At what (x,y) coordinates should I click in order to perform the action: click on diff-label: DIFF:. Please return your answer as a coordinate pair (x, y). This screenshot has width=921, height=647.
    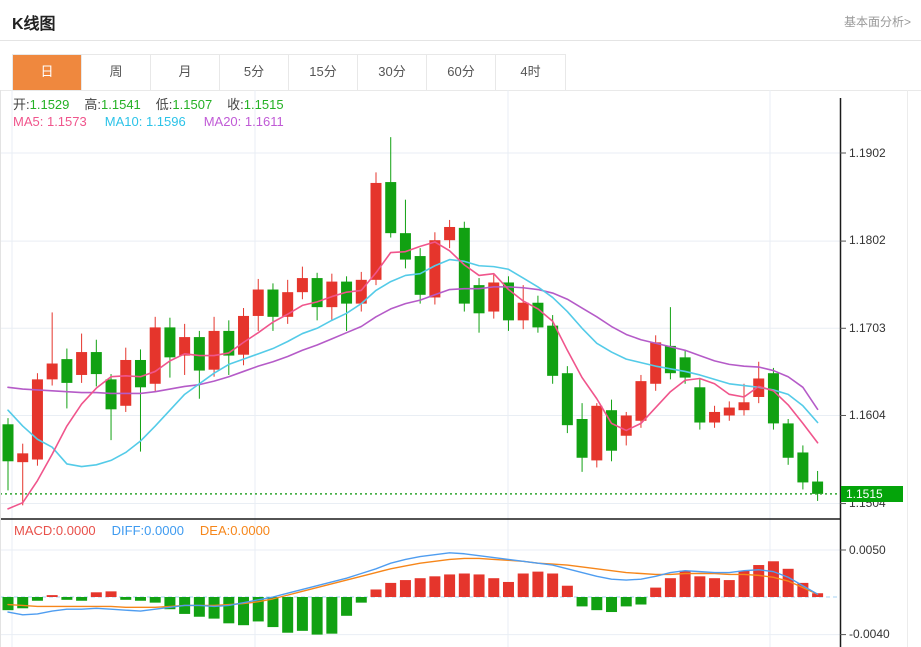
    Looking at the image, I should click on (128, 530).